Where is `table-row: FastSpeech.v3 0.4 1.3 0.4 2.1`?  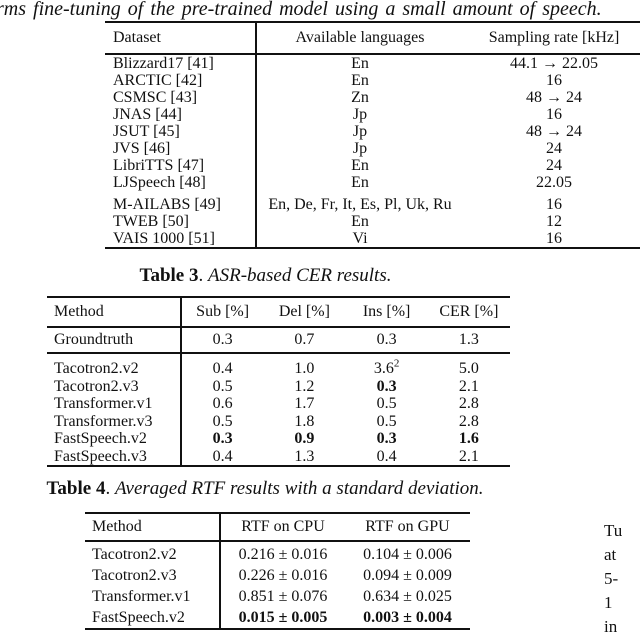
table-row: FastSpeech.v3 0.4 1.3 0.4 2.1 is located at coordinates (278, 456).